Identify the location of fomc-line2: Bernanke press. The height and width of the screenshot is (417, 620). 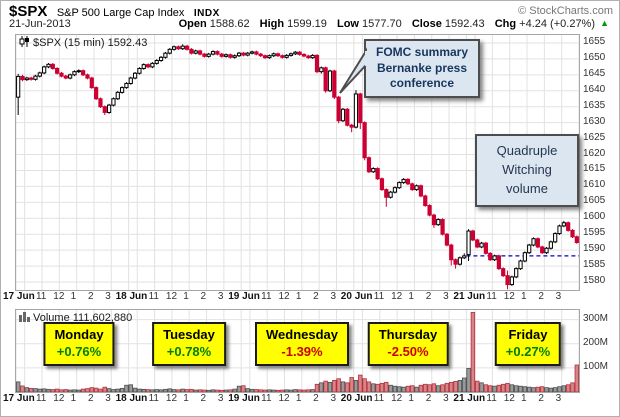
(422, 67).